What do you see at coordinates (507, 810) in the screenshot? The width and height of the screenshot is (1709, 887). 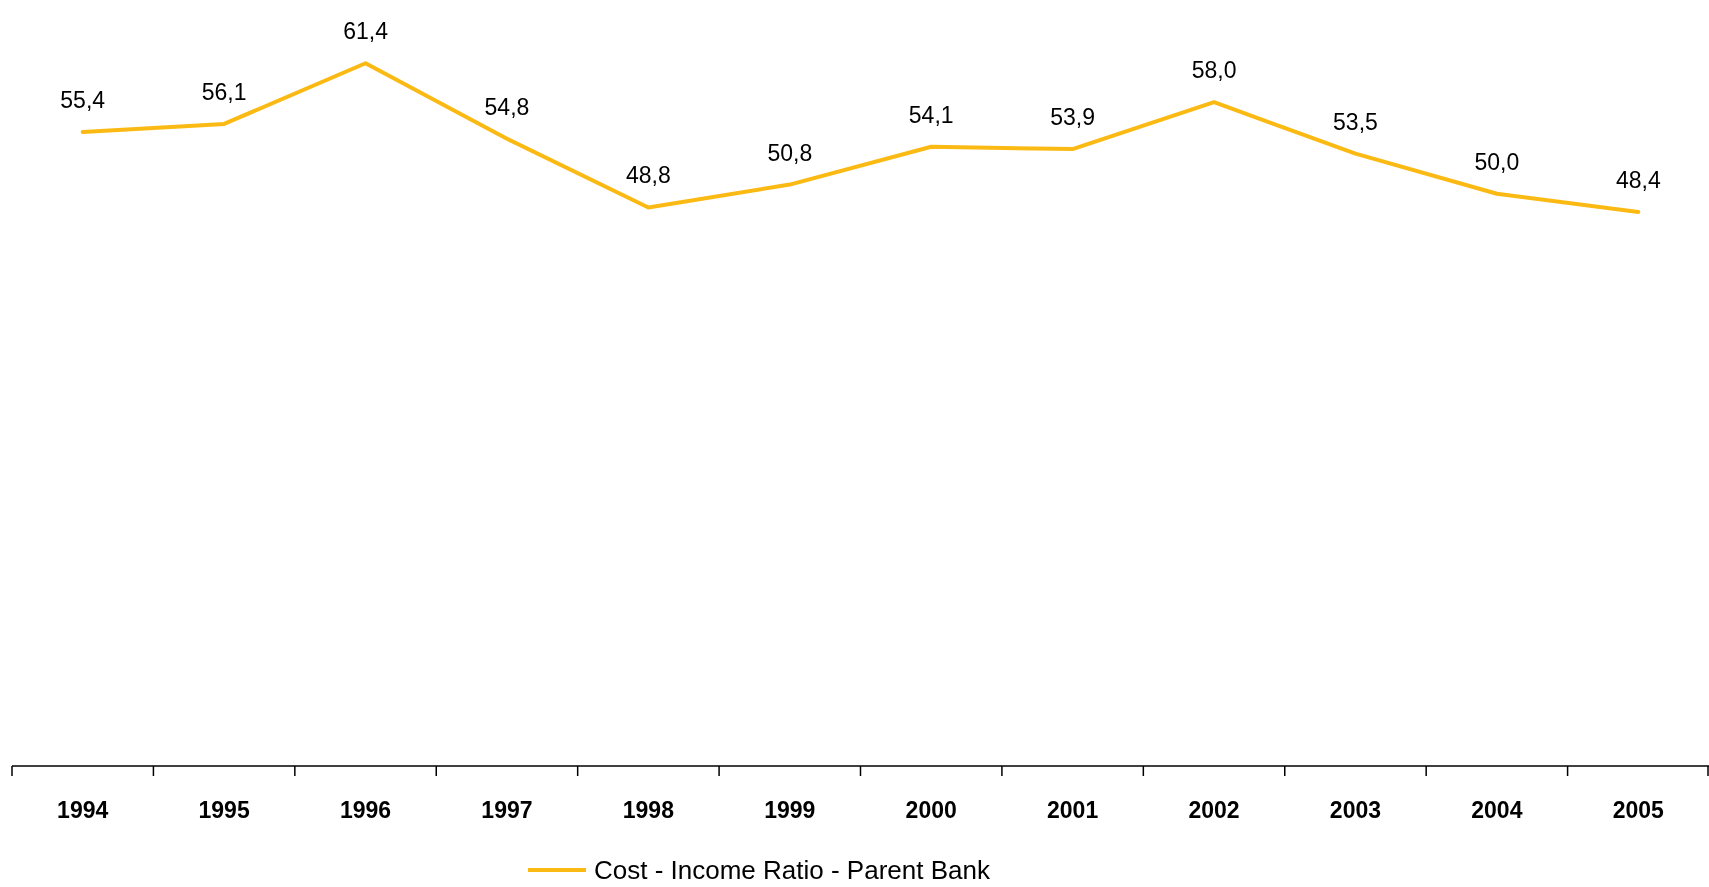 I see `x-tick-label: 1997` at bounding box center [507, 810].